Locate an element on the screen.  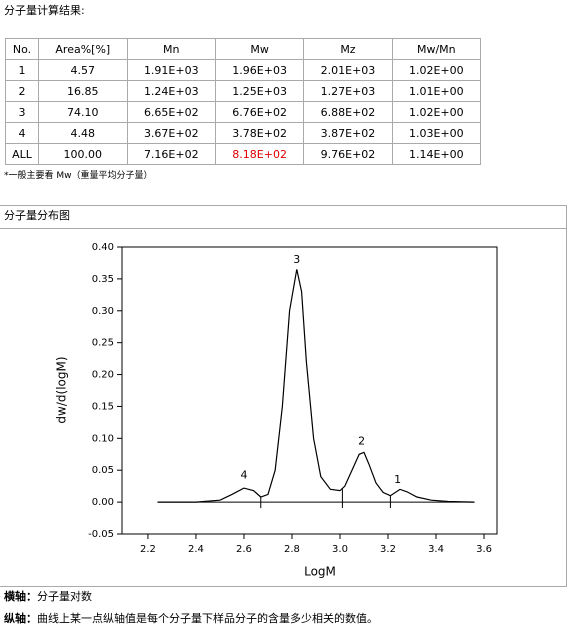
y-tick-label: 0.10 is located at coordinates (103, 438).